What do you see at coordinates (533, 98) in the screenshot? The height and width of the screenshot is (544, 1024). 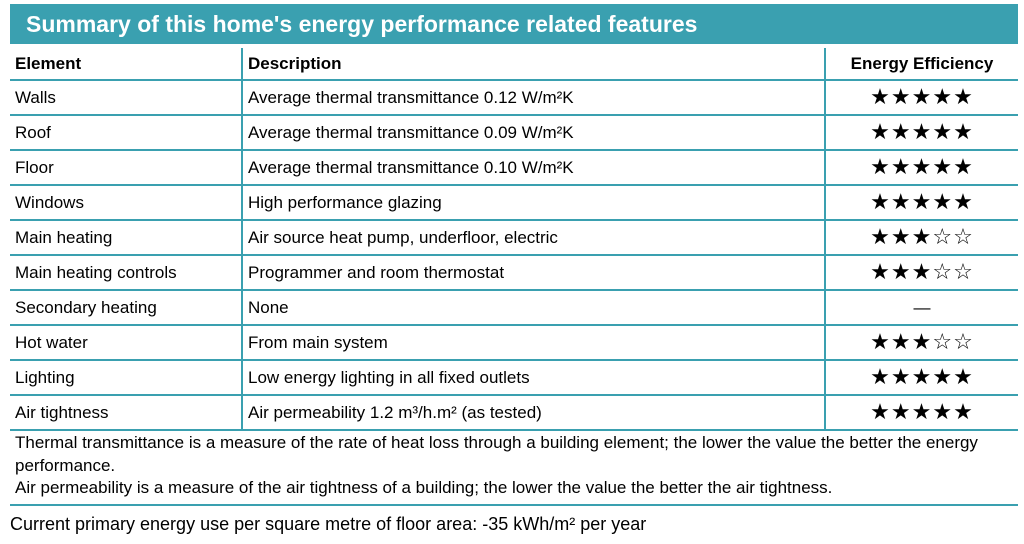 I see `description-cell: Average thermal transmittance 0.12 W/m²K` at bounding box center [533, 98].